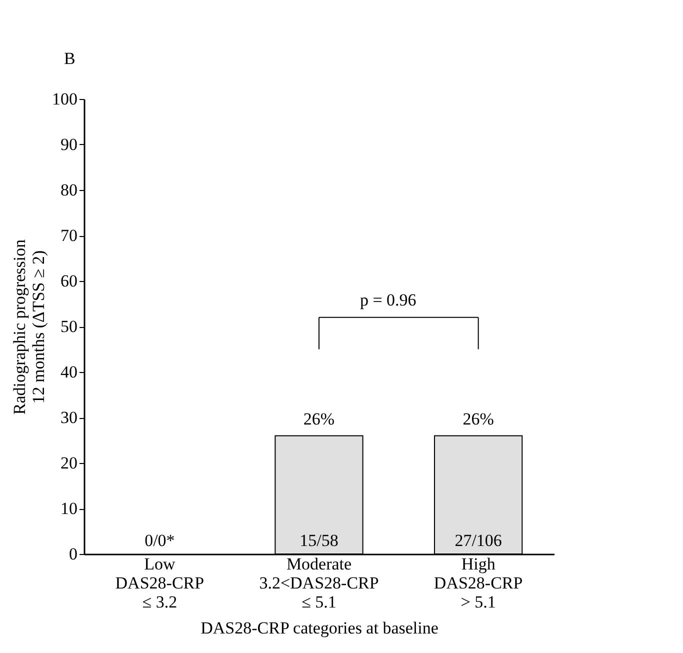 This screenshot has width=683, height=653. I want to click on x-tick-label: High DAS28-CRP > 5.1, so click(478, 583).